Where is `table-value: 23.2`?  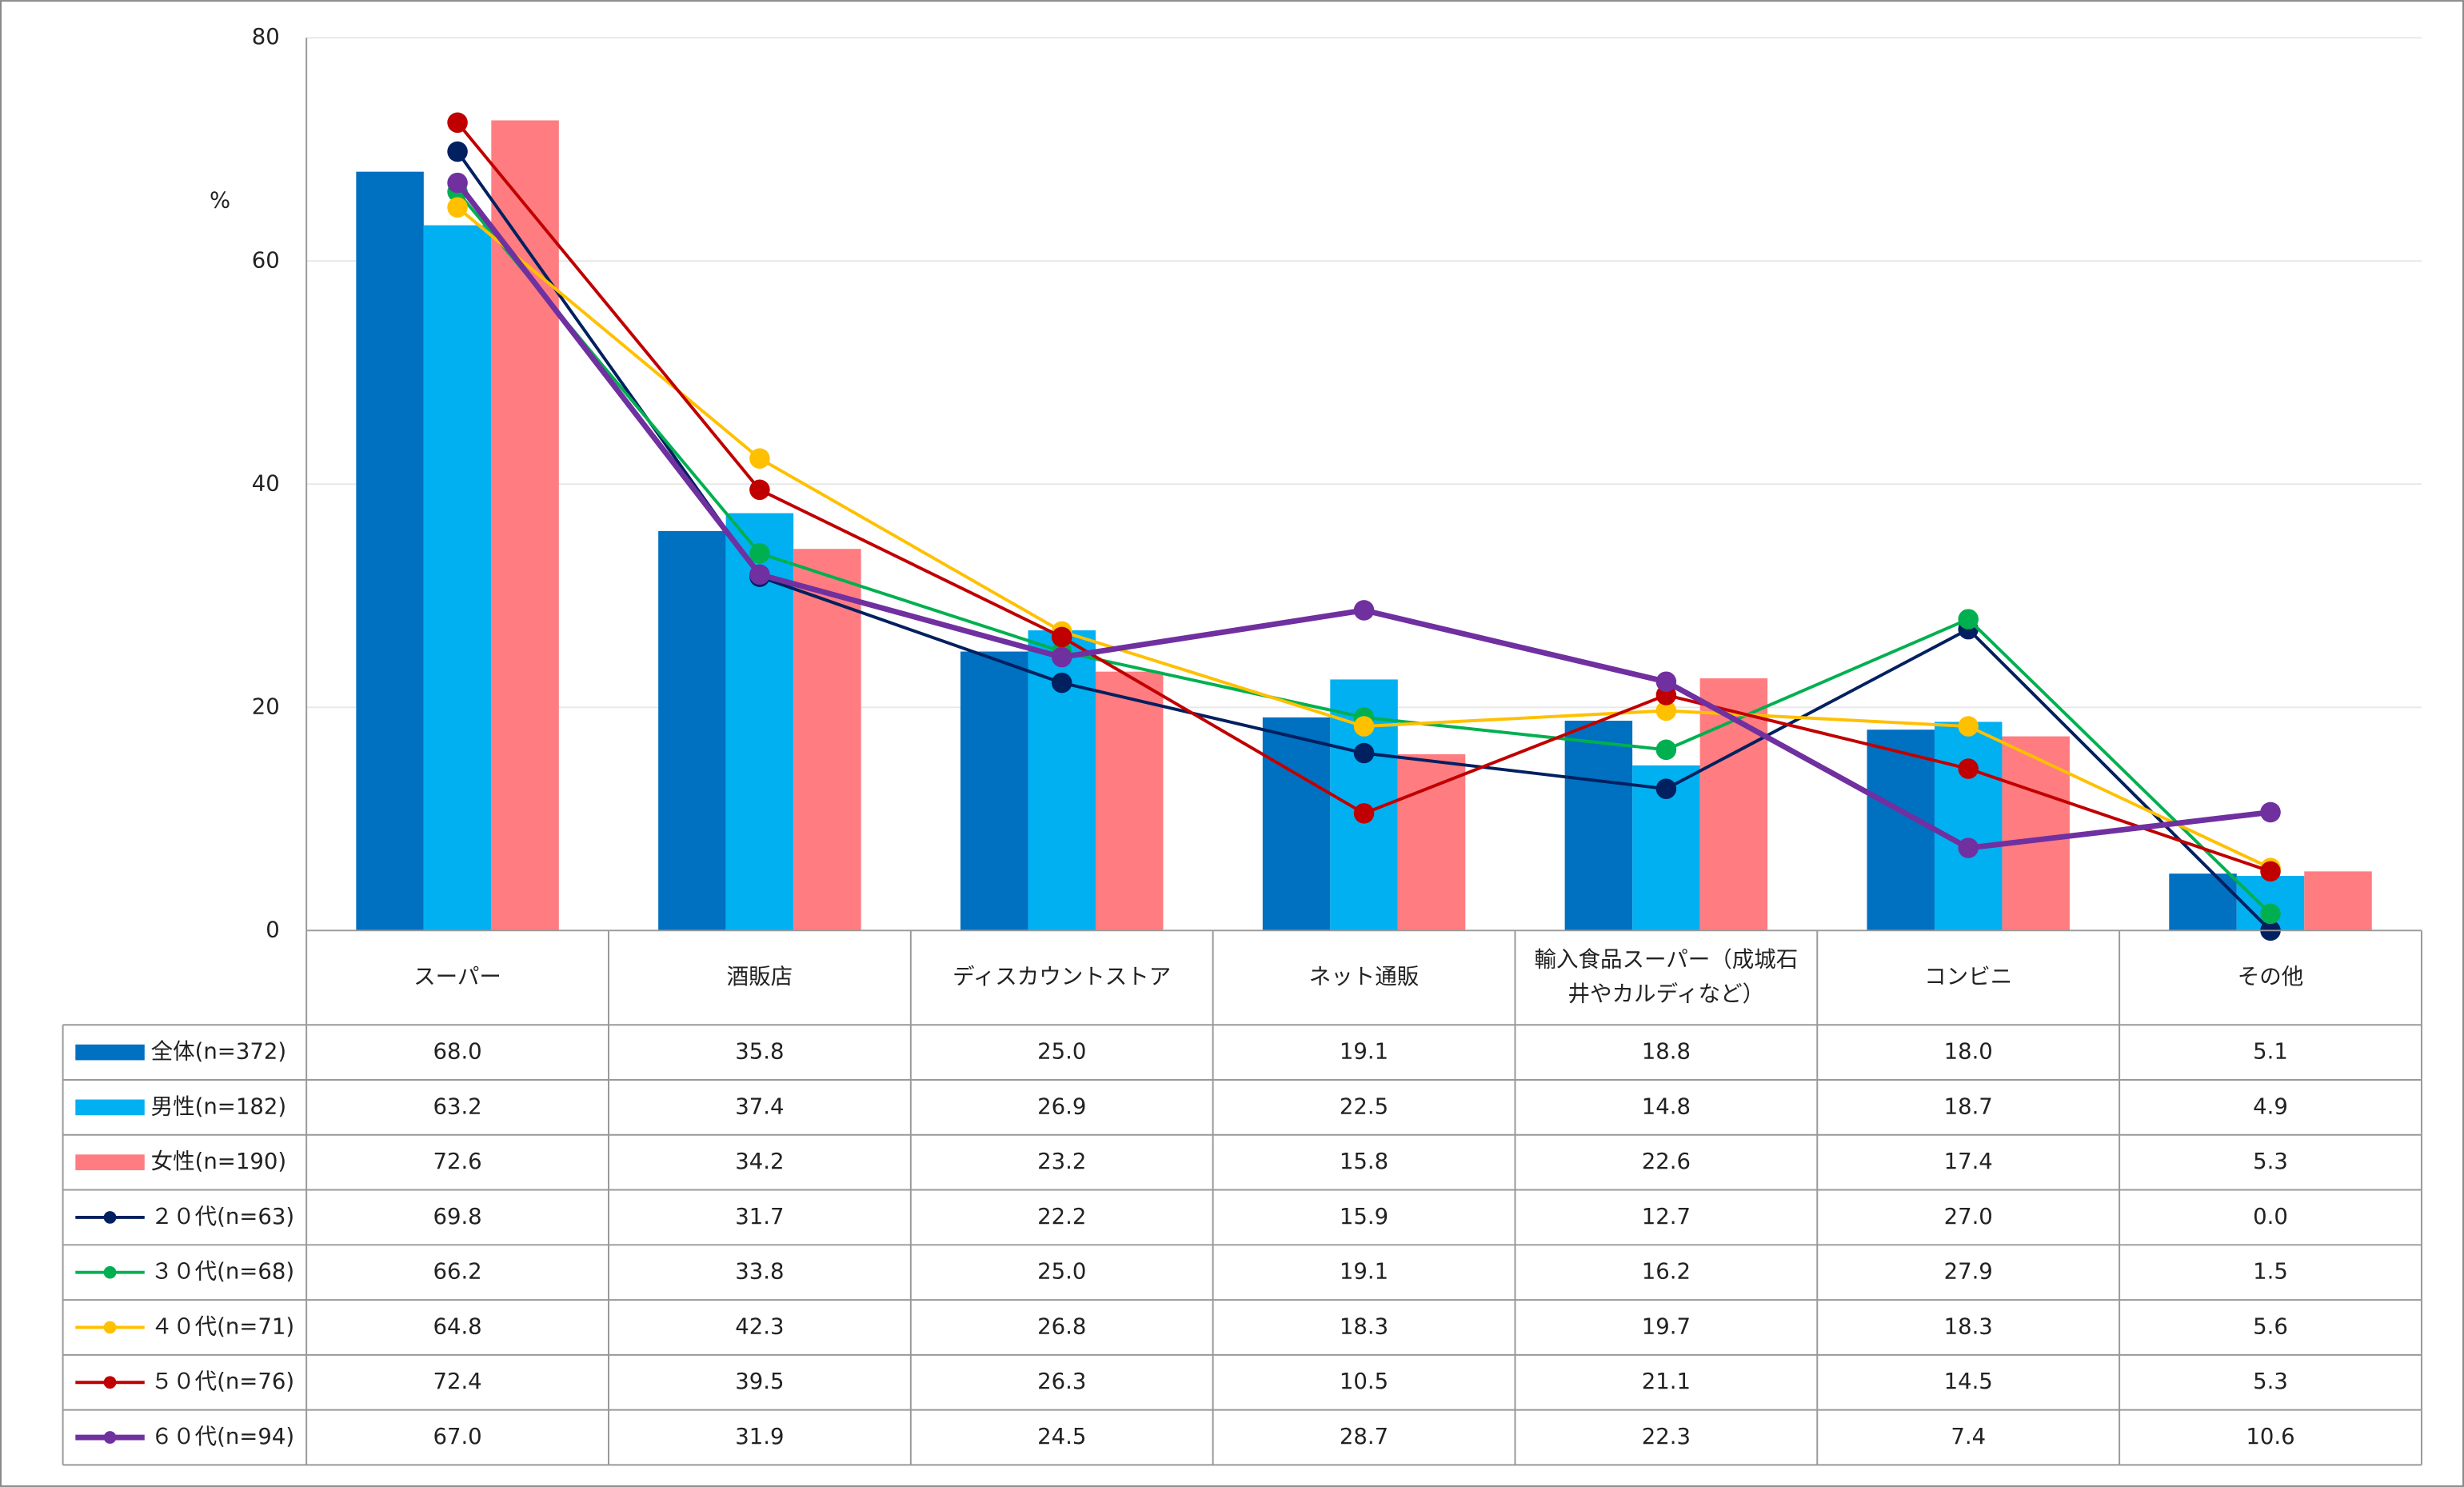
table-value: 23.2 is located at coordinates (1061, 1161).